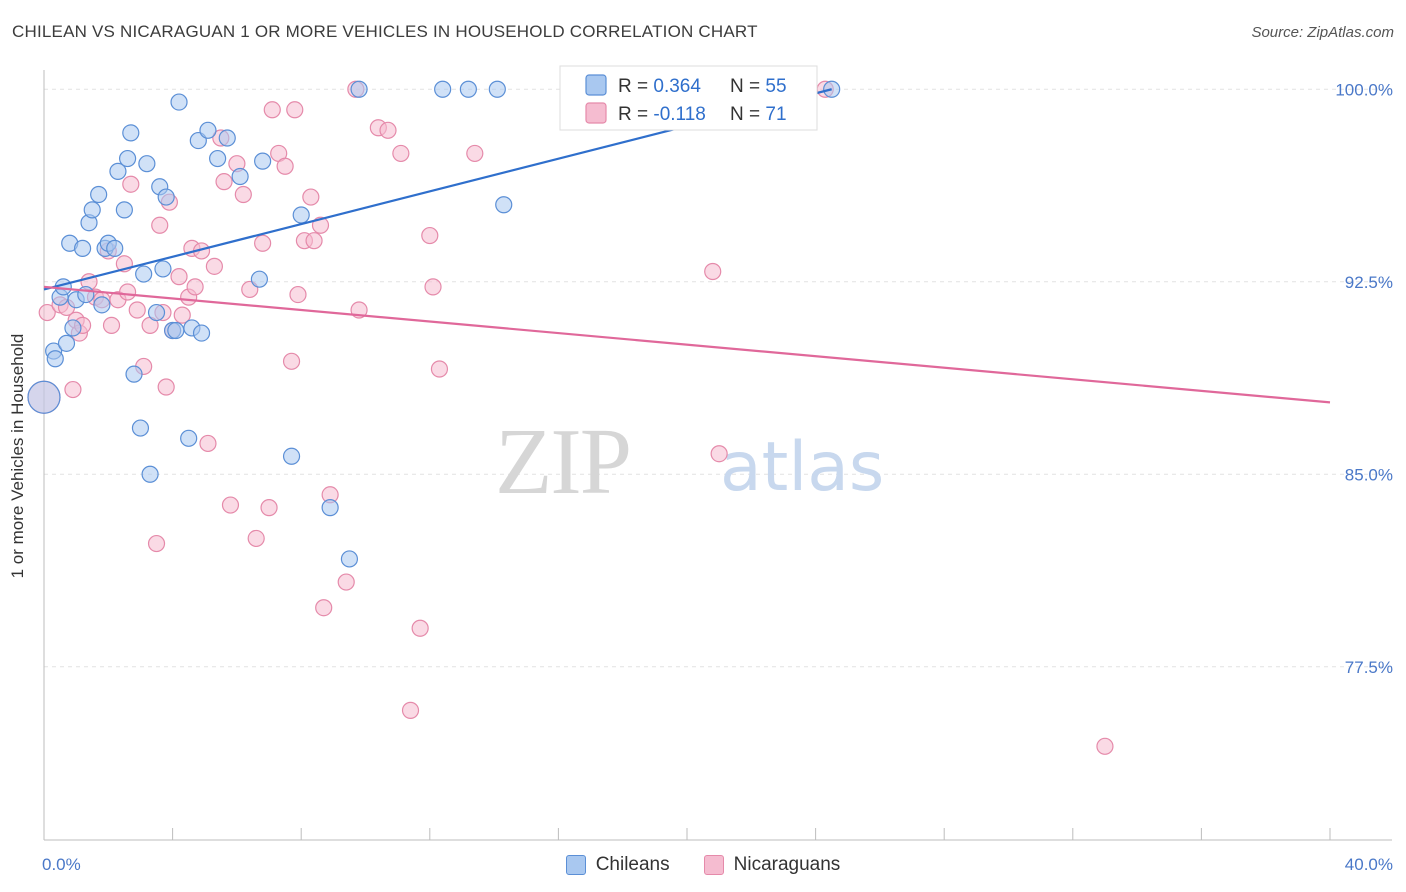 The width and height of the screenshot is (1406, 892). Describe the element at coordinates (1369, 474) in the screenshot. I see `y-tick-label: 85.0%` at that location.